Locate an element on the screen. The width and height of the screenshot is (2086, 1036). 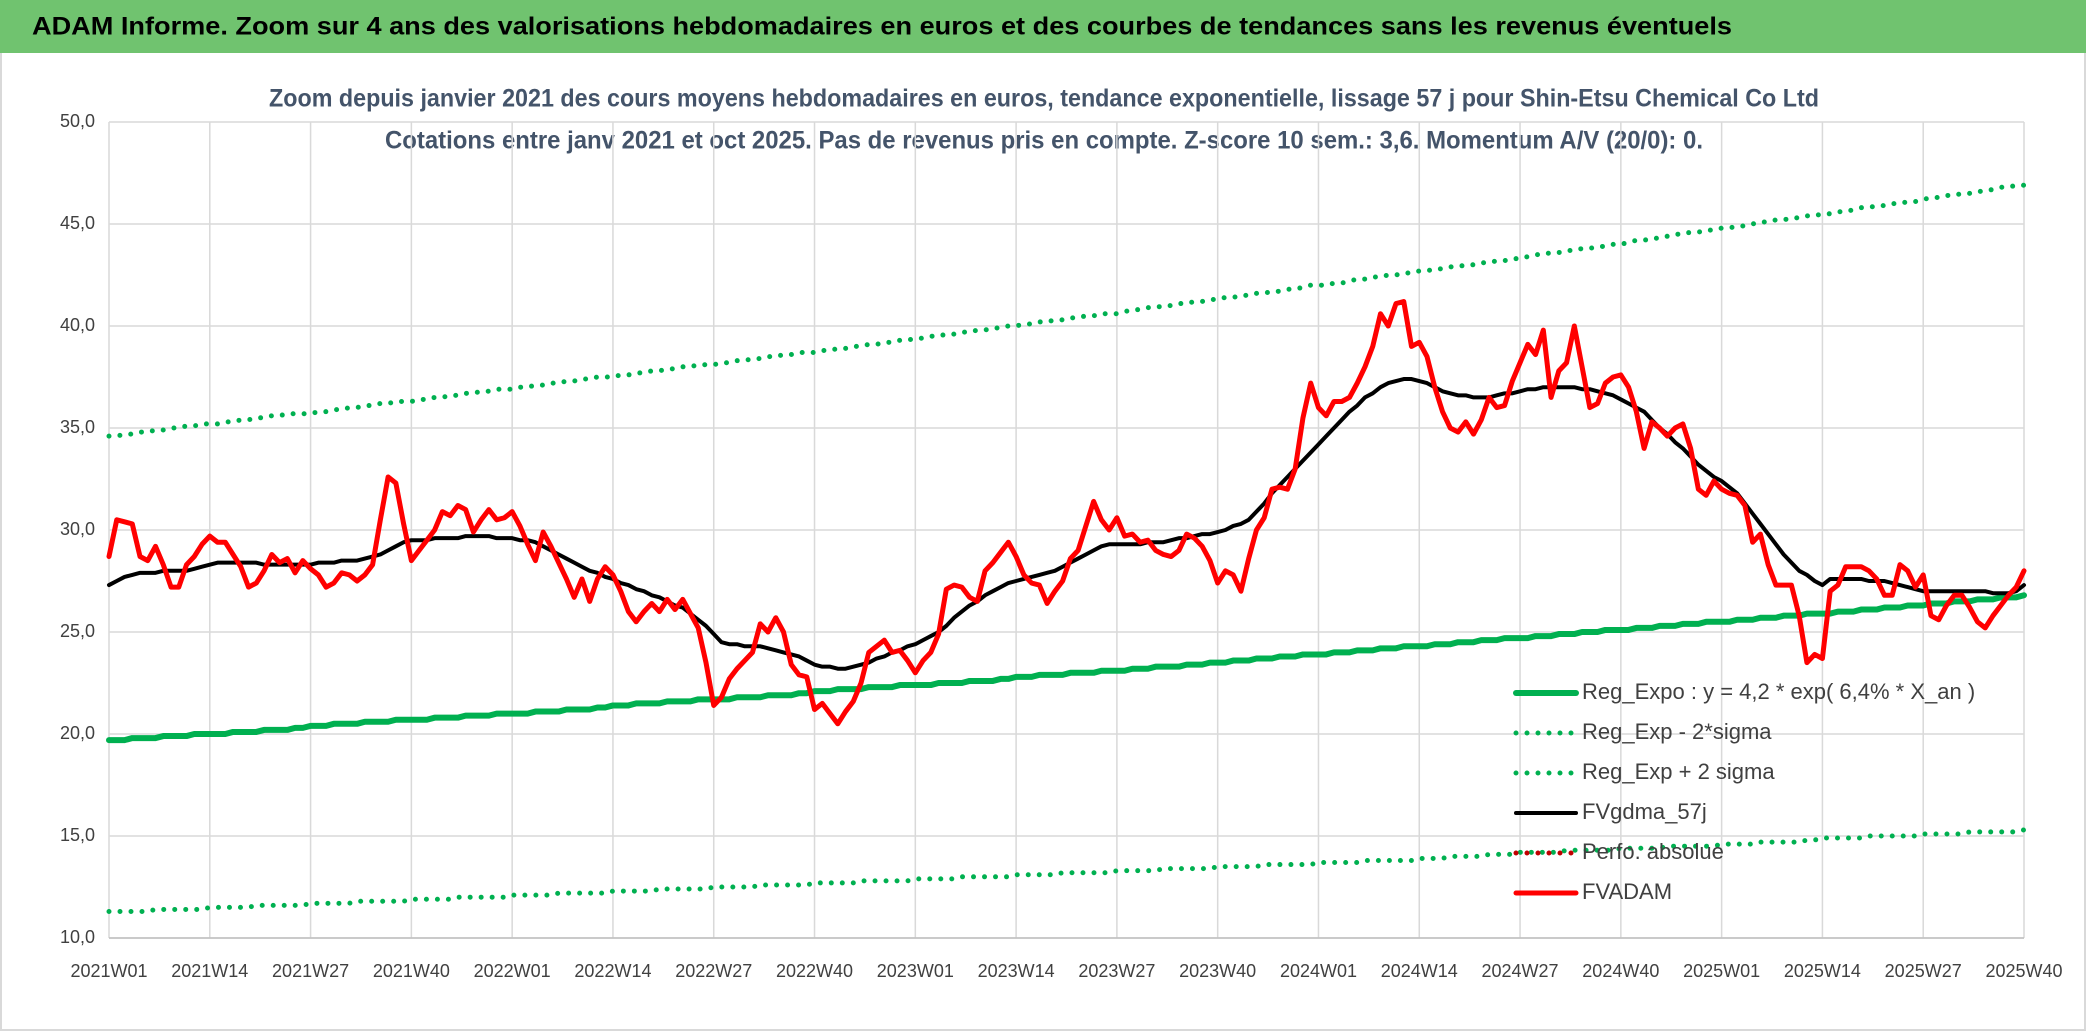
legend-label: Reg_Expo : y = 4,2 * exp( 6,4% * X_an ) is located at coordinates (1778, 691).